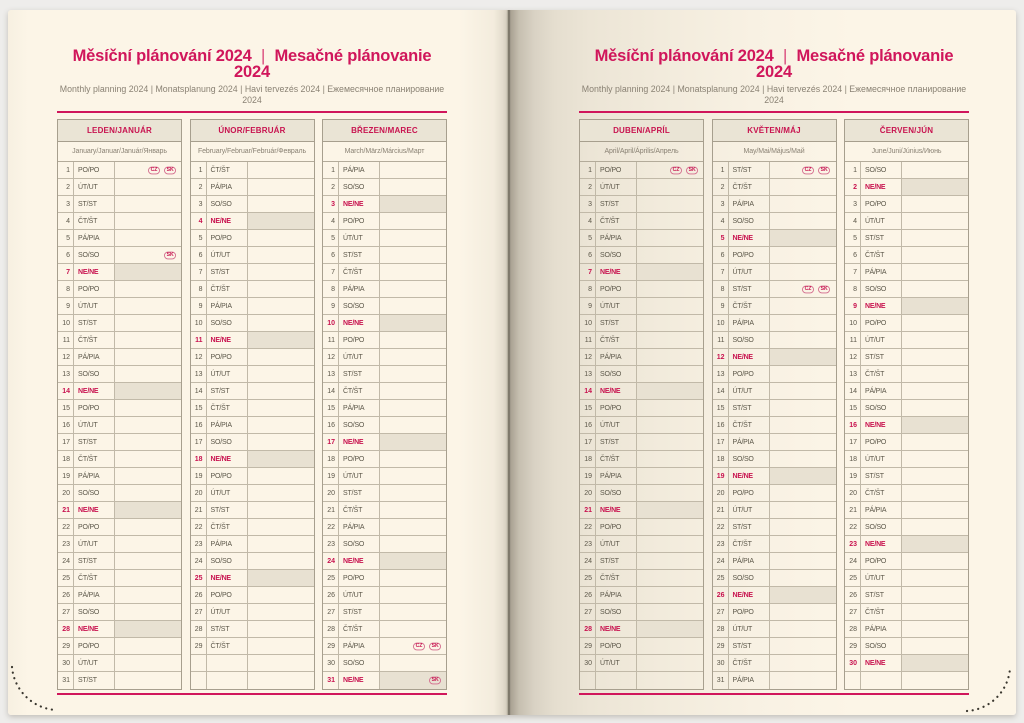  Describe the element at coordinates (588, 493) in the screenshot. I see `day-number: 20` at that location.